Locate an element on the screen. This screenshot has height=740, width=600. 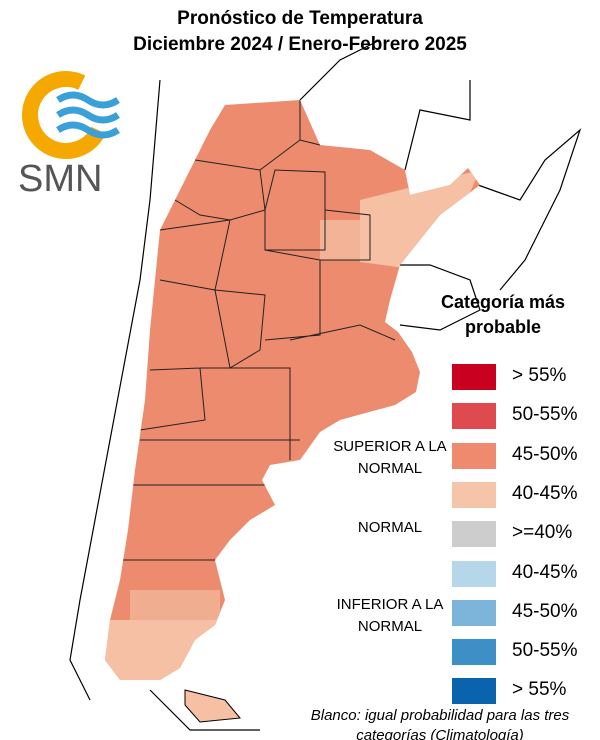
subtitle: Diciembre 2024 / Enero-Febrero 2025 is located at coordinates (300, 44).